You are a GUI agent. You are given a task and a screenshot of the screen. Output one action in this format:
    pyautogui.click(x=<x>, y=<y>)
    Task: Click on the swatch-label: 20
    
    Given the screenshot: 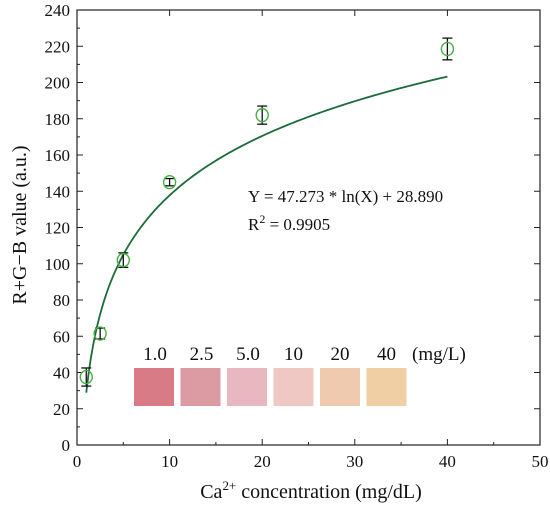 What is the action you would take?
    pyautogui.click(x=340, y=354)
    